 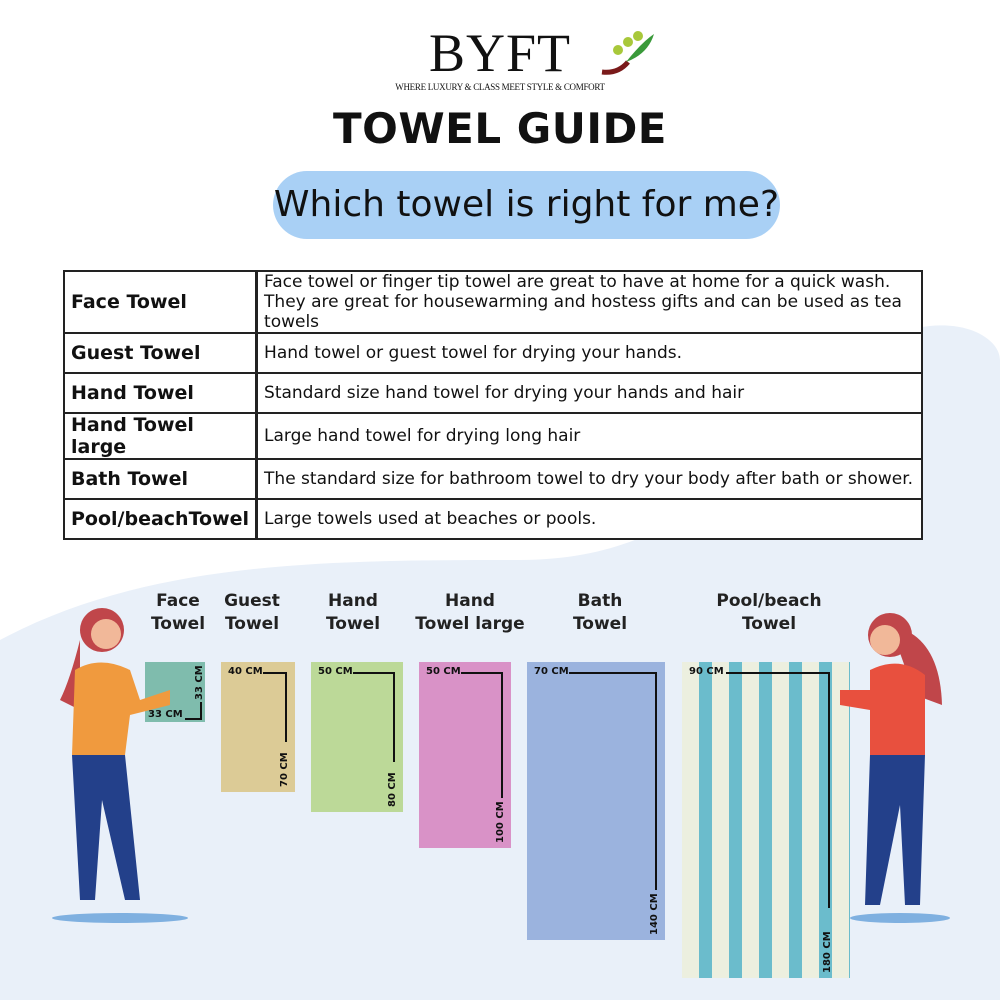 What do you see at coordinates (161, 302) in the screenshot?
I see `towel-name: Face Towel` at bounding box center [161, 302].